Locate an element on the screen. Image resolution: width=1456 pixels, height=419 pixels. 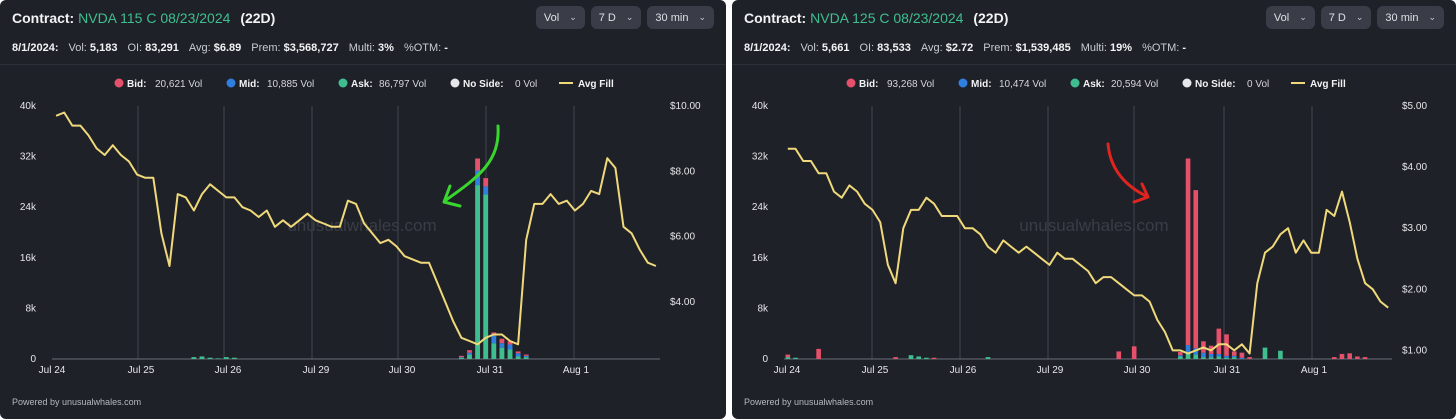
legend-label-avg_fill: Avg Fill is located at coordinates (1328, 84).